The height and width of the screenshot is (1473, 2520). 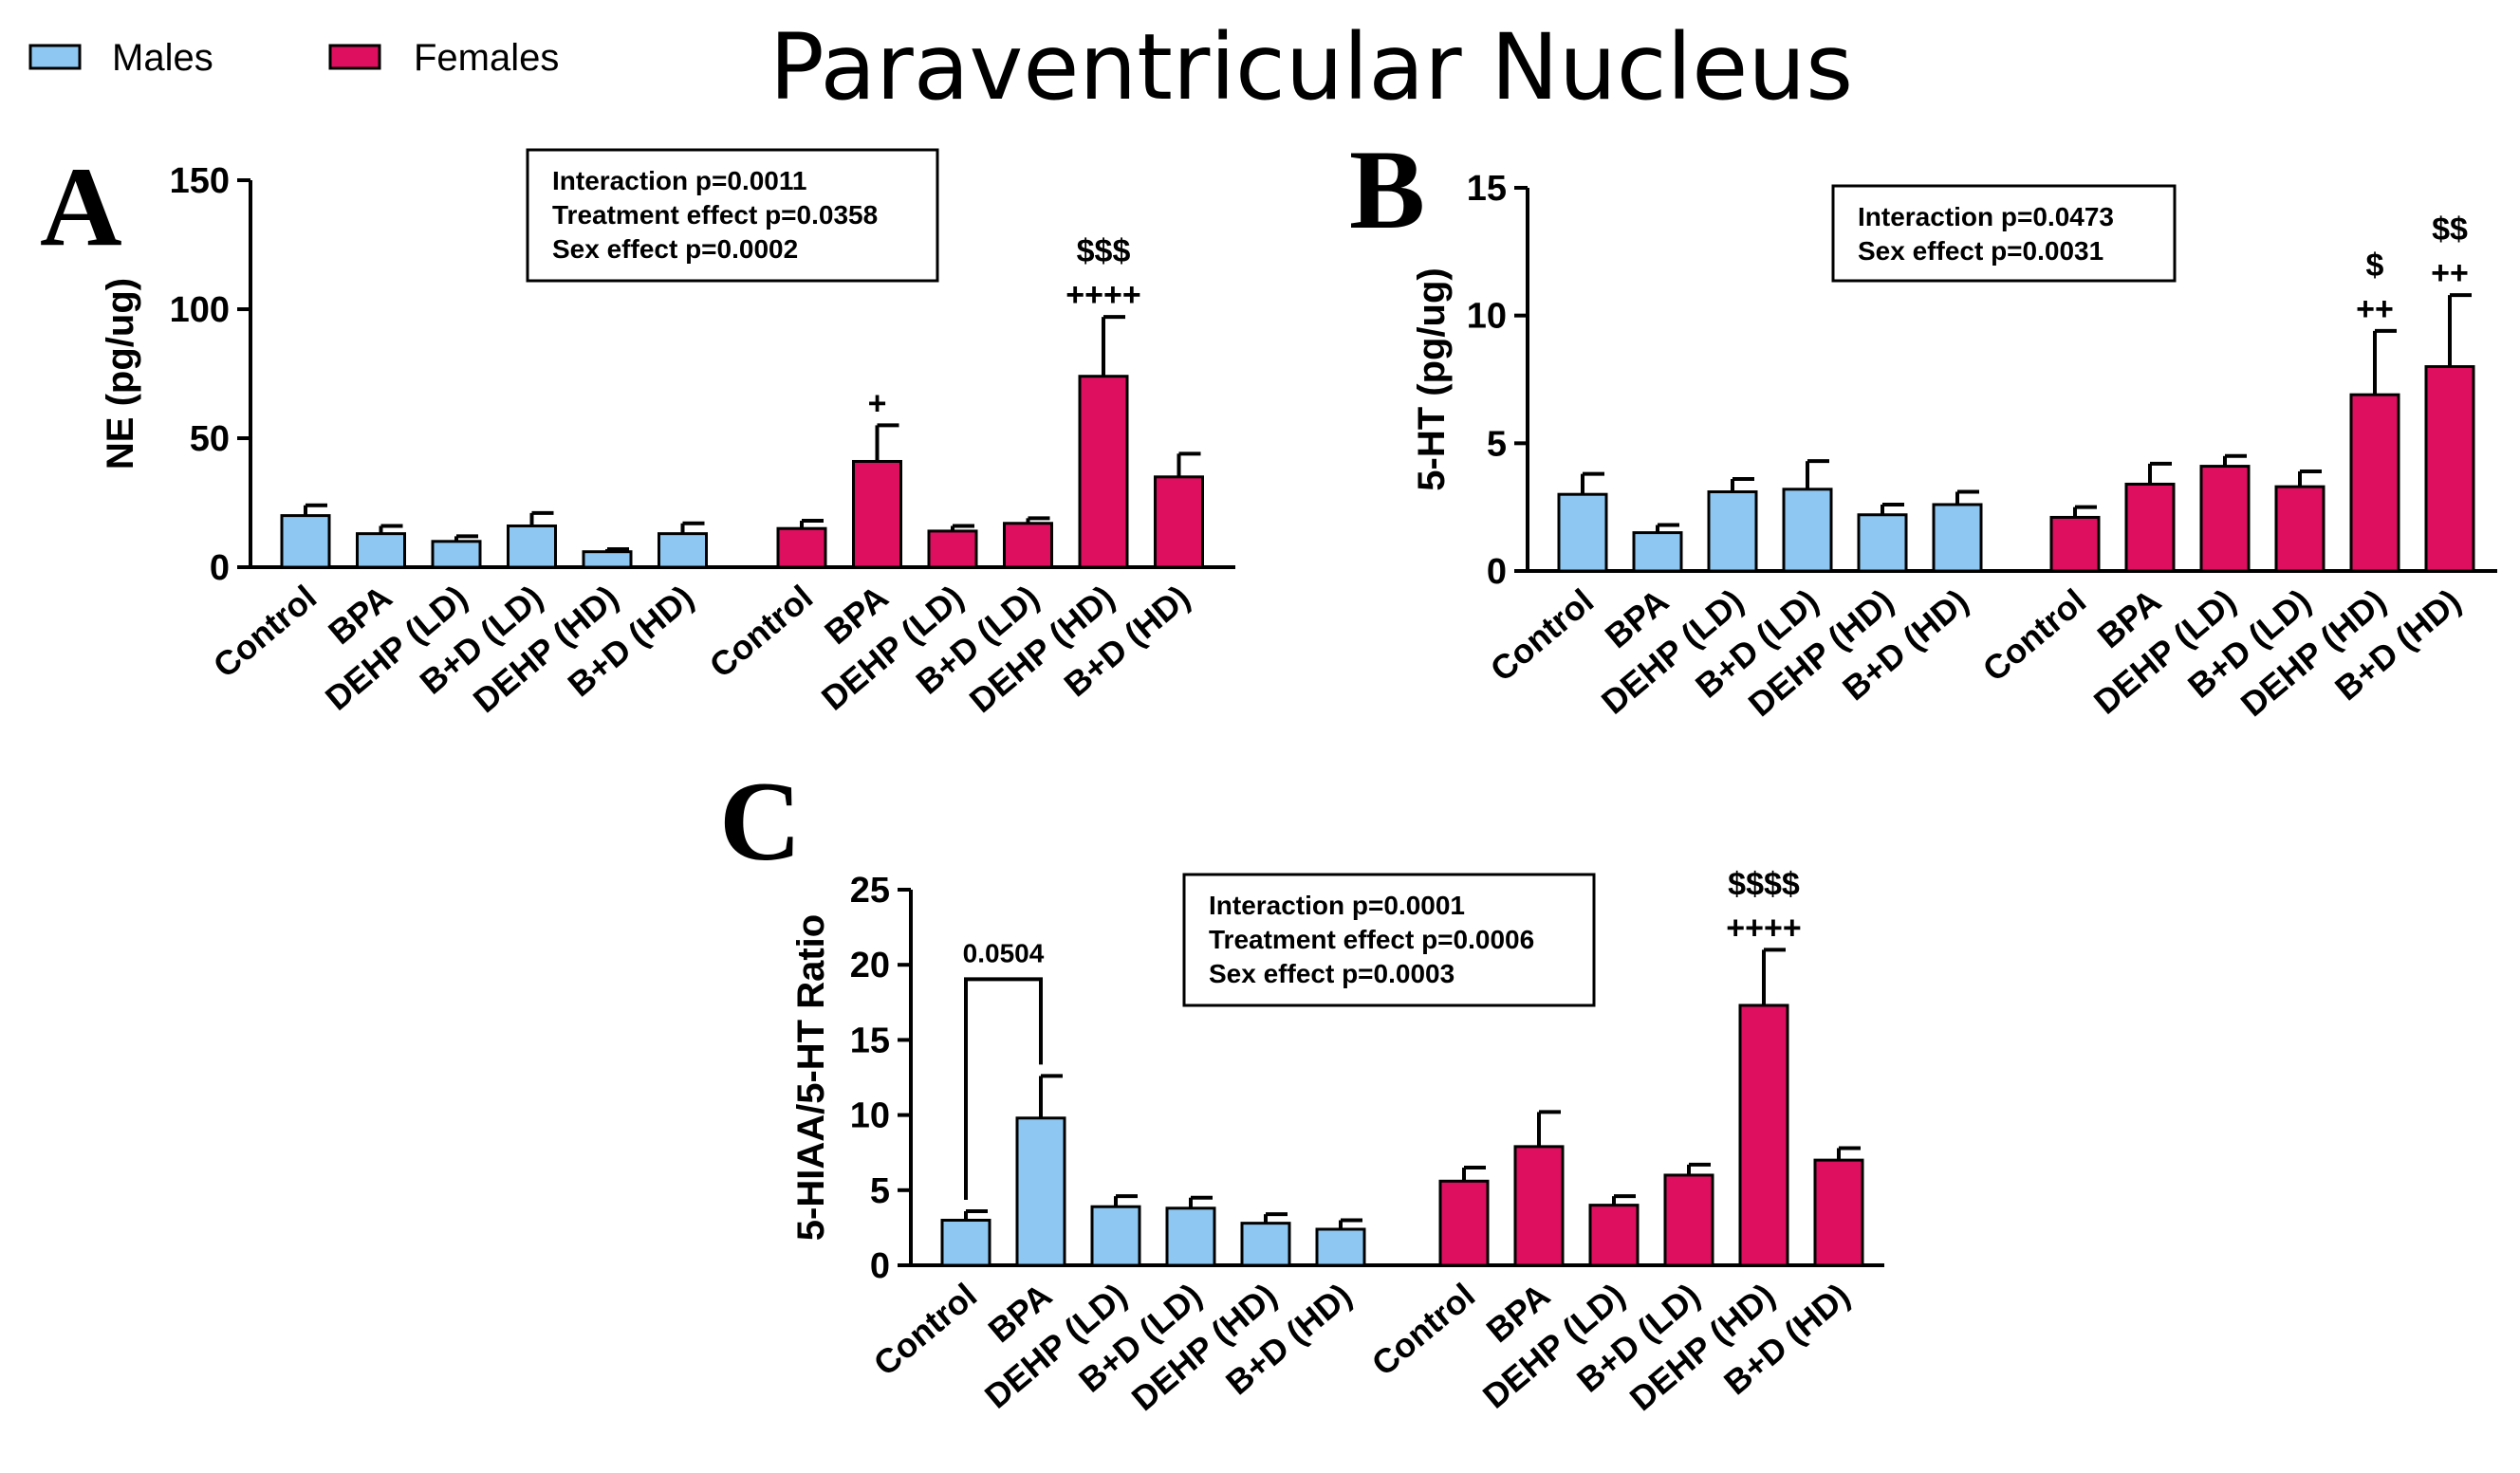 What do you see at coordinates (679, 181) in the screenshot?
I see `stats-line: Interaction p=0.0011` at bounding box center [679, 181].